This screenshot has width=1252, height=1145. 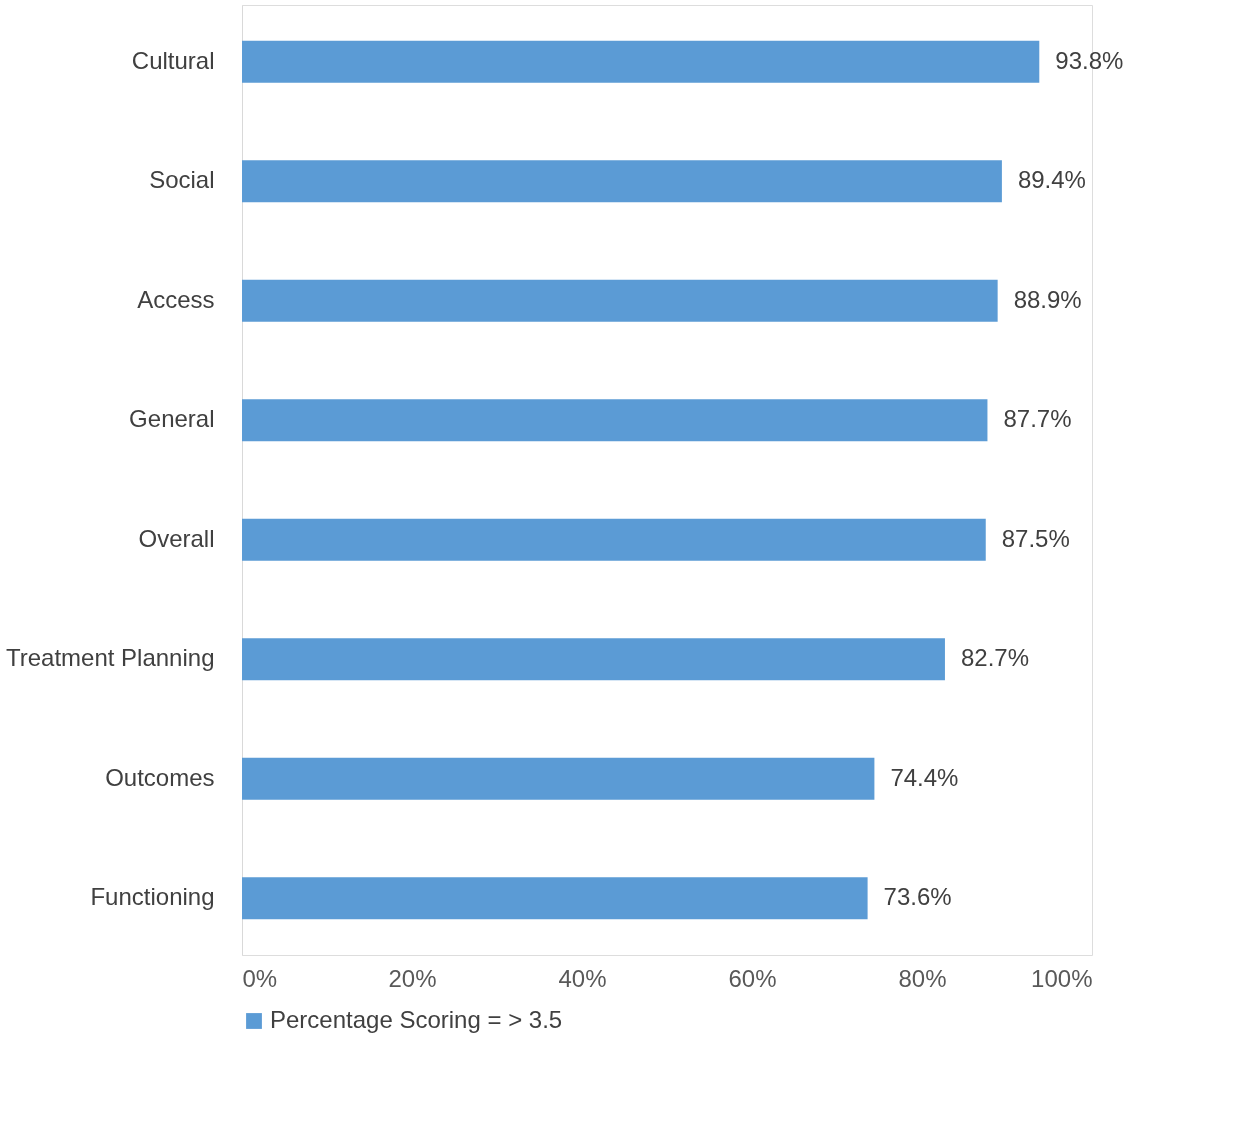 What do you see at coordinates (176, 299) in the screenshot?
I see `y-tick-label: Access` at bounding box center [176, 299].